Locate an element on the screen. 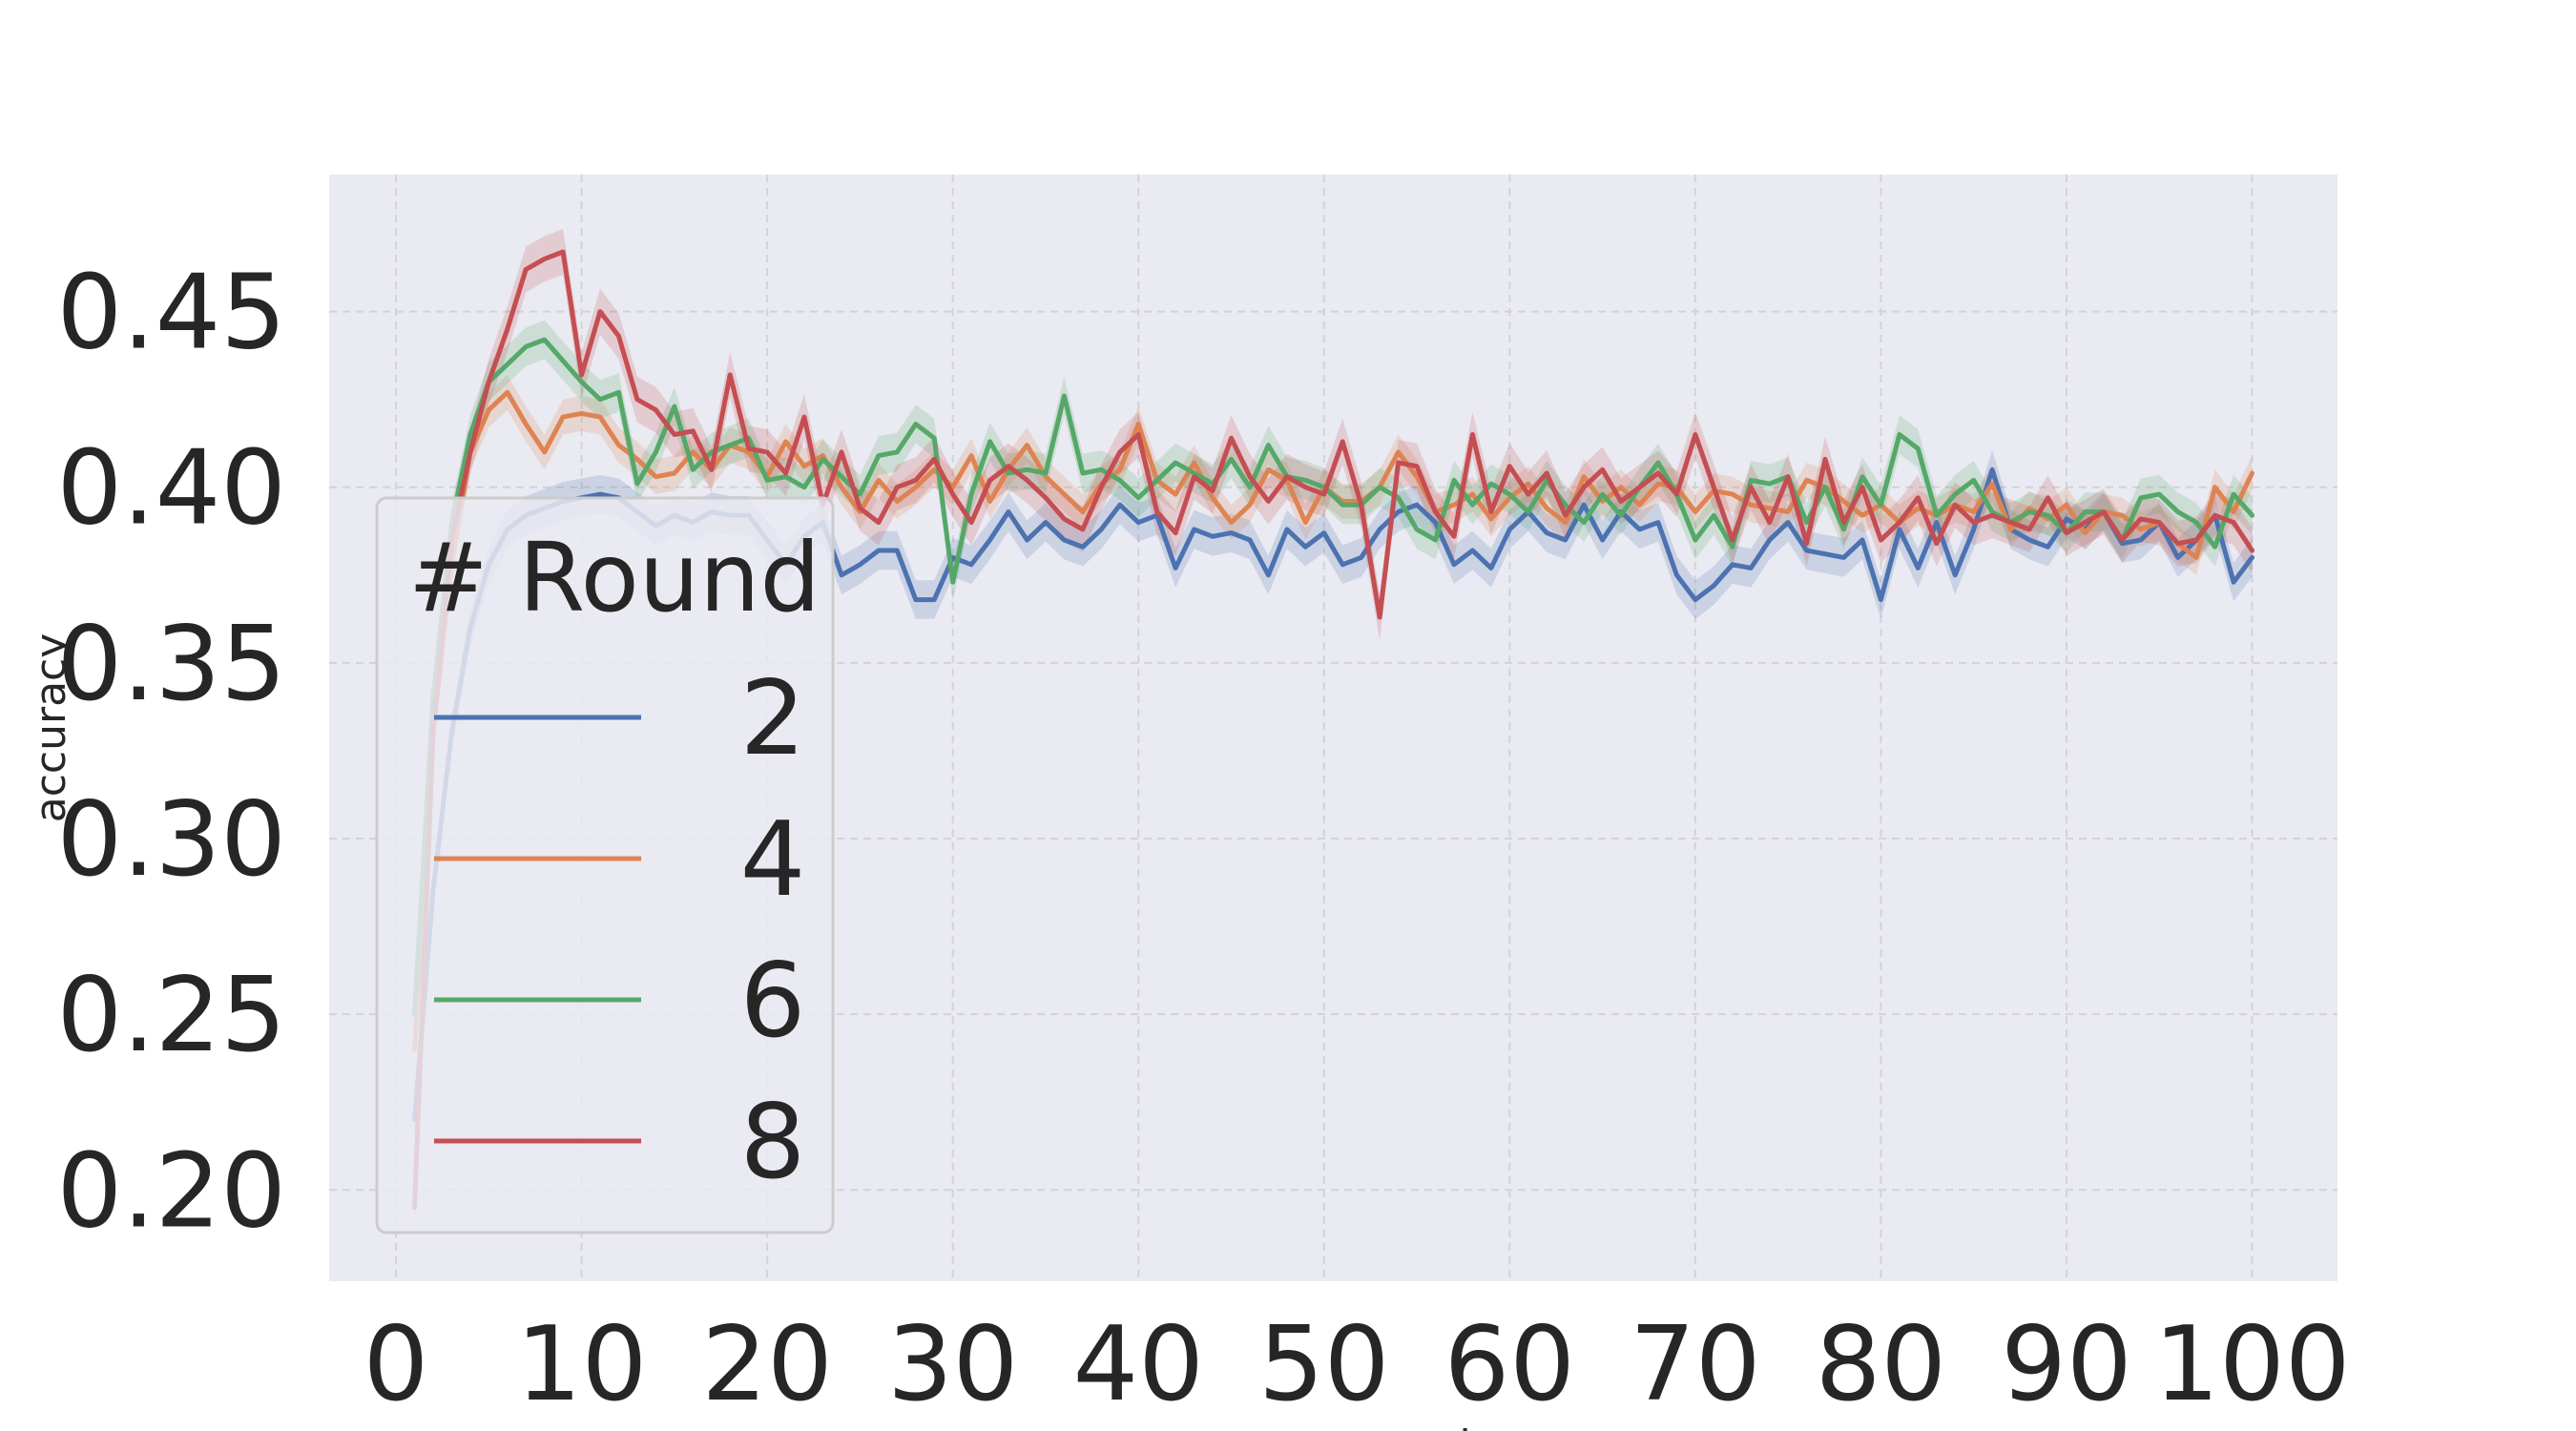 Image resolution: width=2576 pixels, height=1431 pixels. legend-label: 6 is located at coordinates (773, 1001).